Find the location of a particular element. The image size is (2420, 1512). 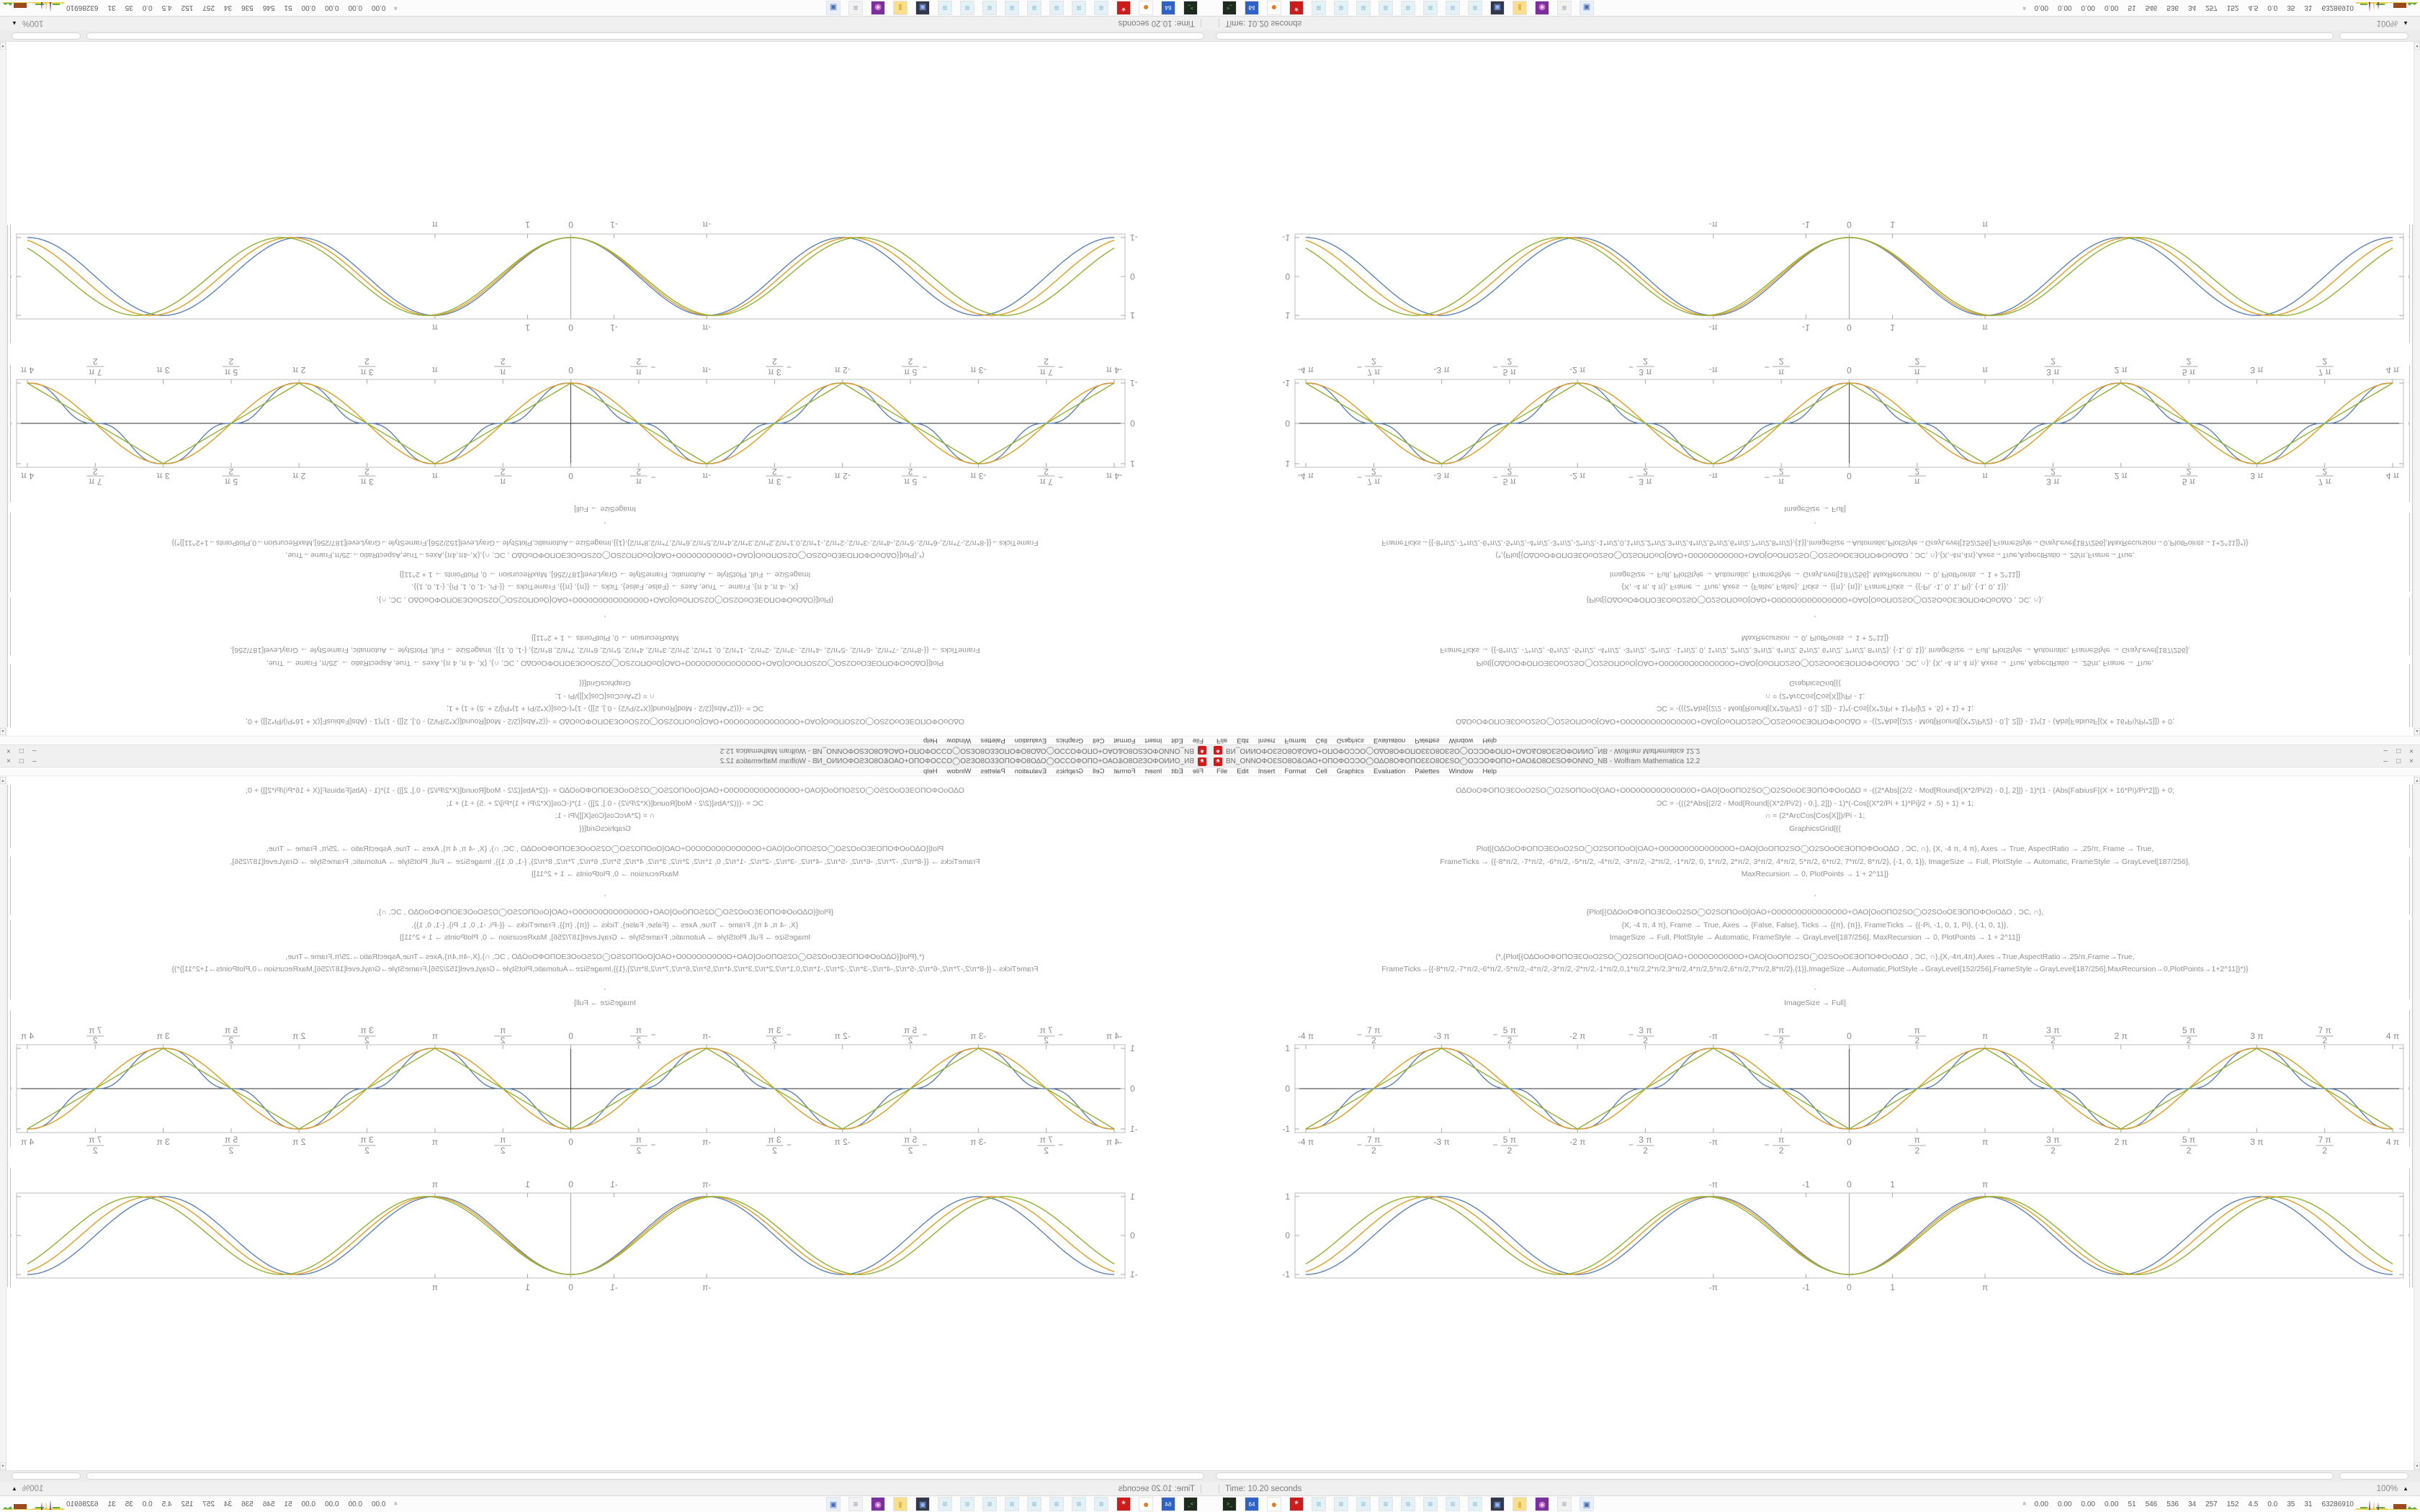

menu-item: Graphics is located at coordinates (1070, 740).